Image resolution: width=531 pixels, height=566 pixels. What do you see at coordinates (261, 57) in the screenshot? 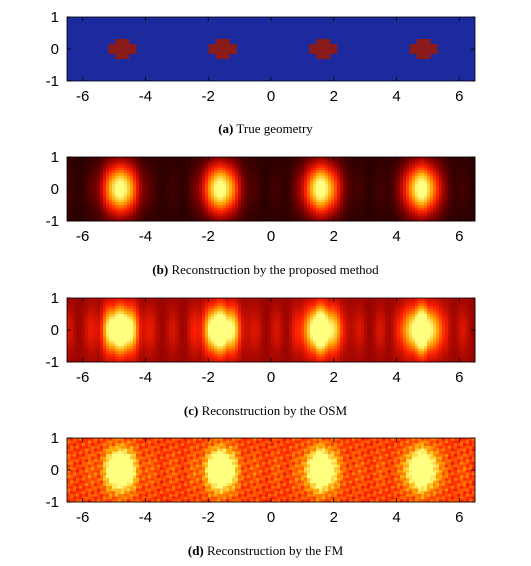
I see `panel-a: -6 -4 -2 0 2 4 6 1 0 -1` at bounding box center [261, 57].